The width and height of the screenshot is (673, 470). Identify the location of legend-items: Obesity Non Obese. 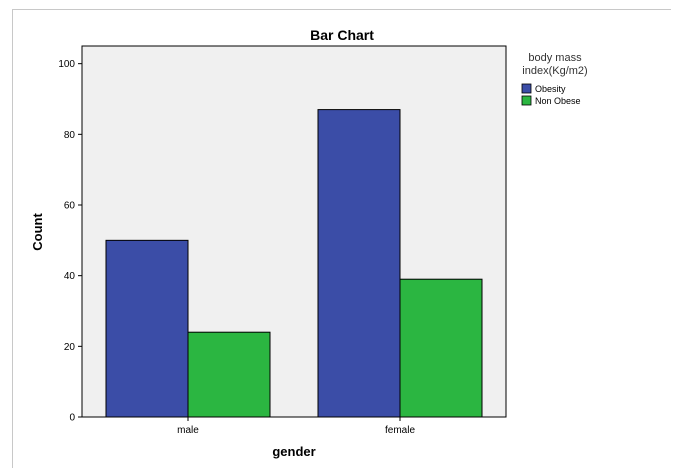
(551, 94).